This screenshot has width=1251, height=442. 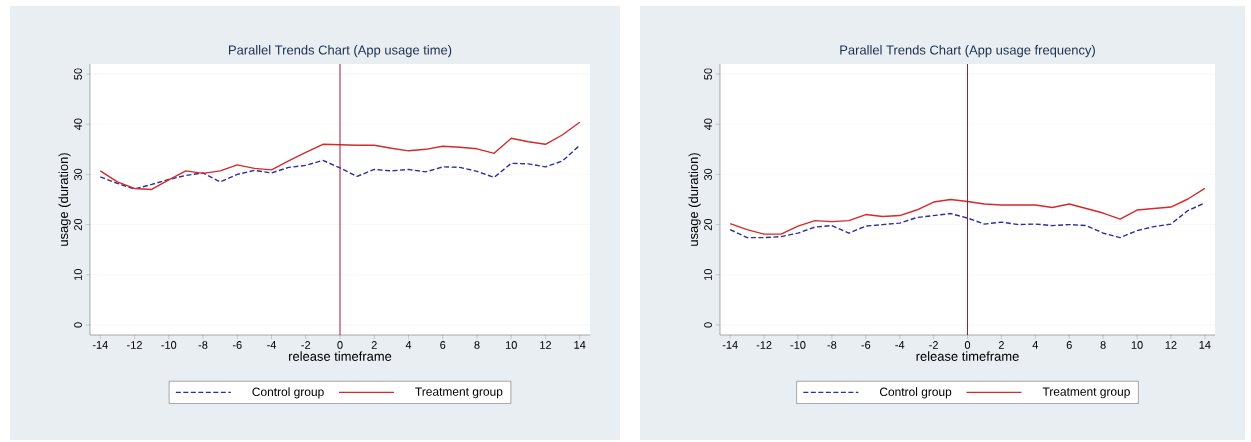 What do you see at coordinates (967, 51) in the screenshot?
I see `chart-title: Parallel Trends Chart (App usage frequency)` at bounding box center [967, 51].